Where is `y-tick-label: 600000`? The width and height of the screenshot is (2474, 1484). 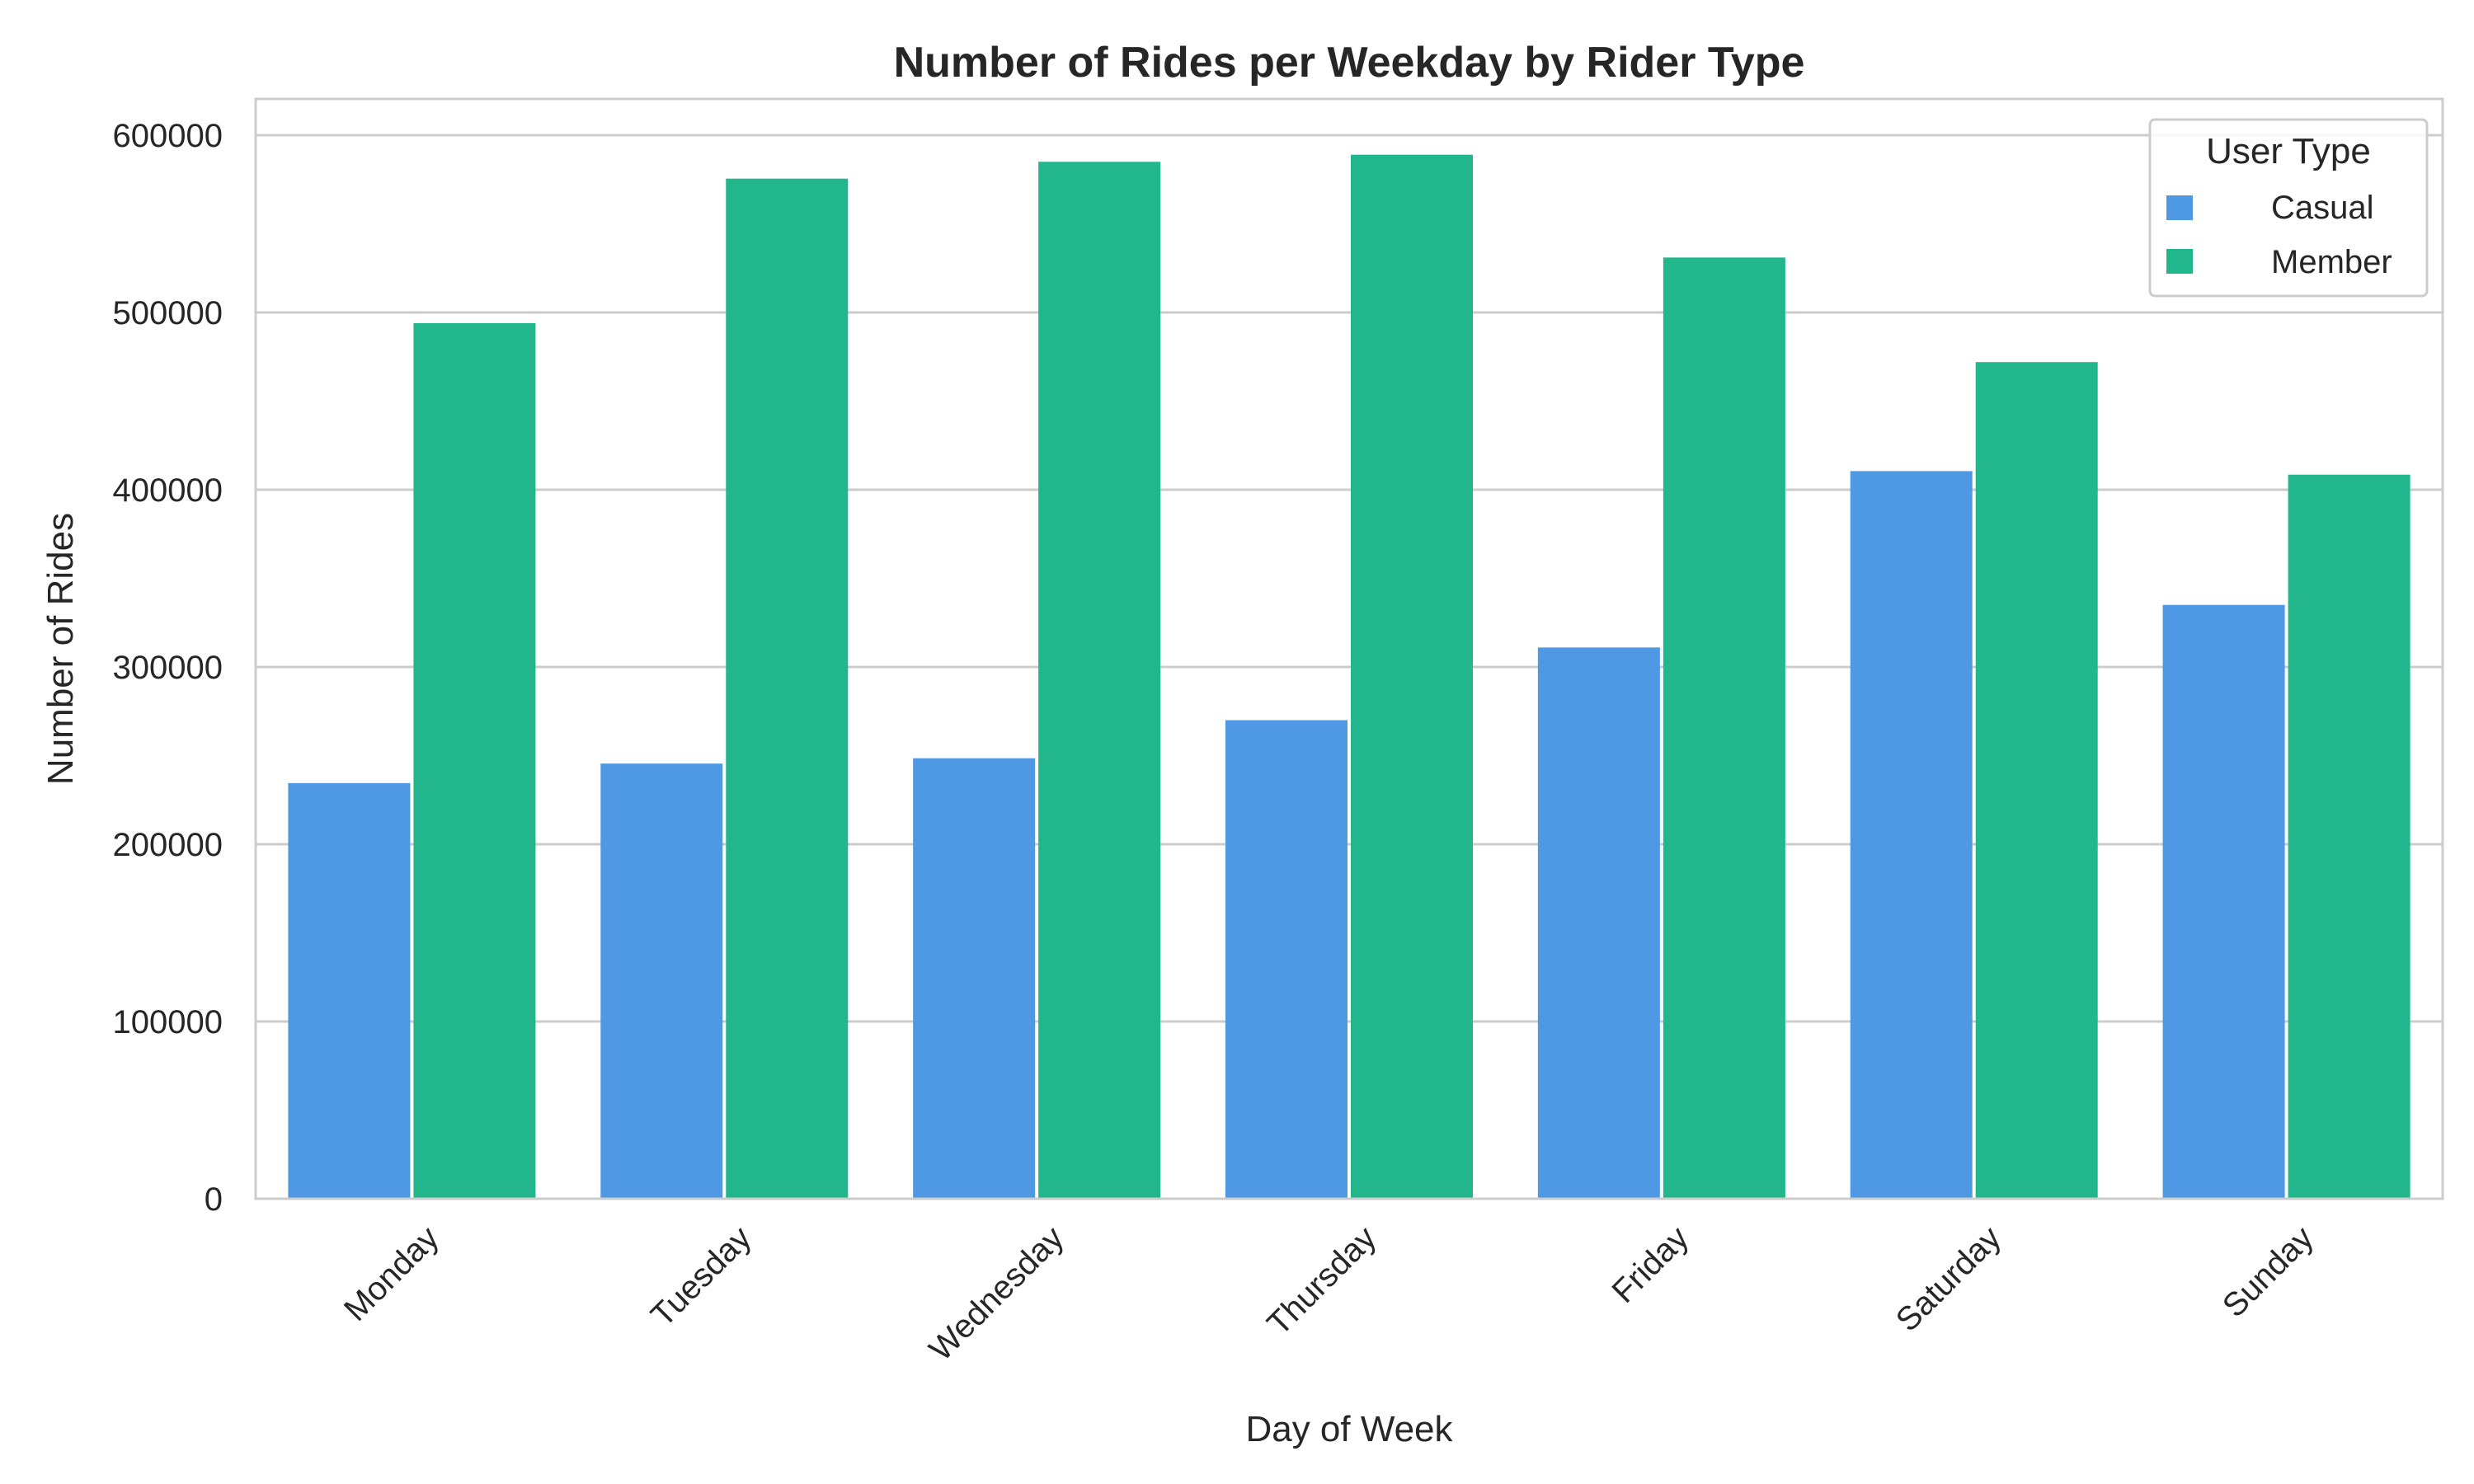
y-tick-label: 600000 is located at coordinates (168, 136).